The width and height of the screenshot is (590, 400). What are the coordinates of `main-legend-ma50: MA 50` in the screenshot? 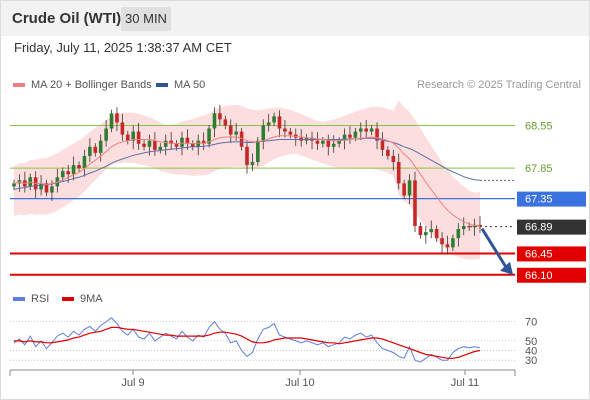 It's located at (180, 85).